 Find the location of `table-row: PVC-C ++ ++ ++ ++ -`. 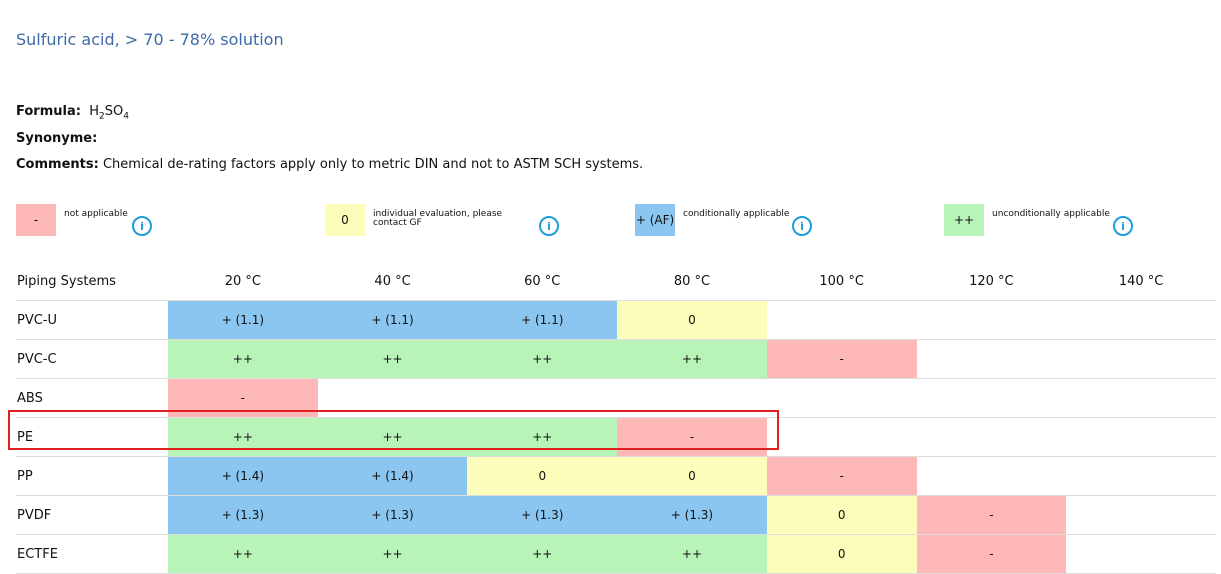

table-row: PVC-C ++ ++ ++ ++ - is located at coordinates (616, 359).